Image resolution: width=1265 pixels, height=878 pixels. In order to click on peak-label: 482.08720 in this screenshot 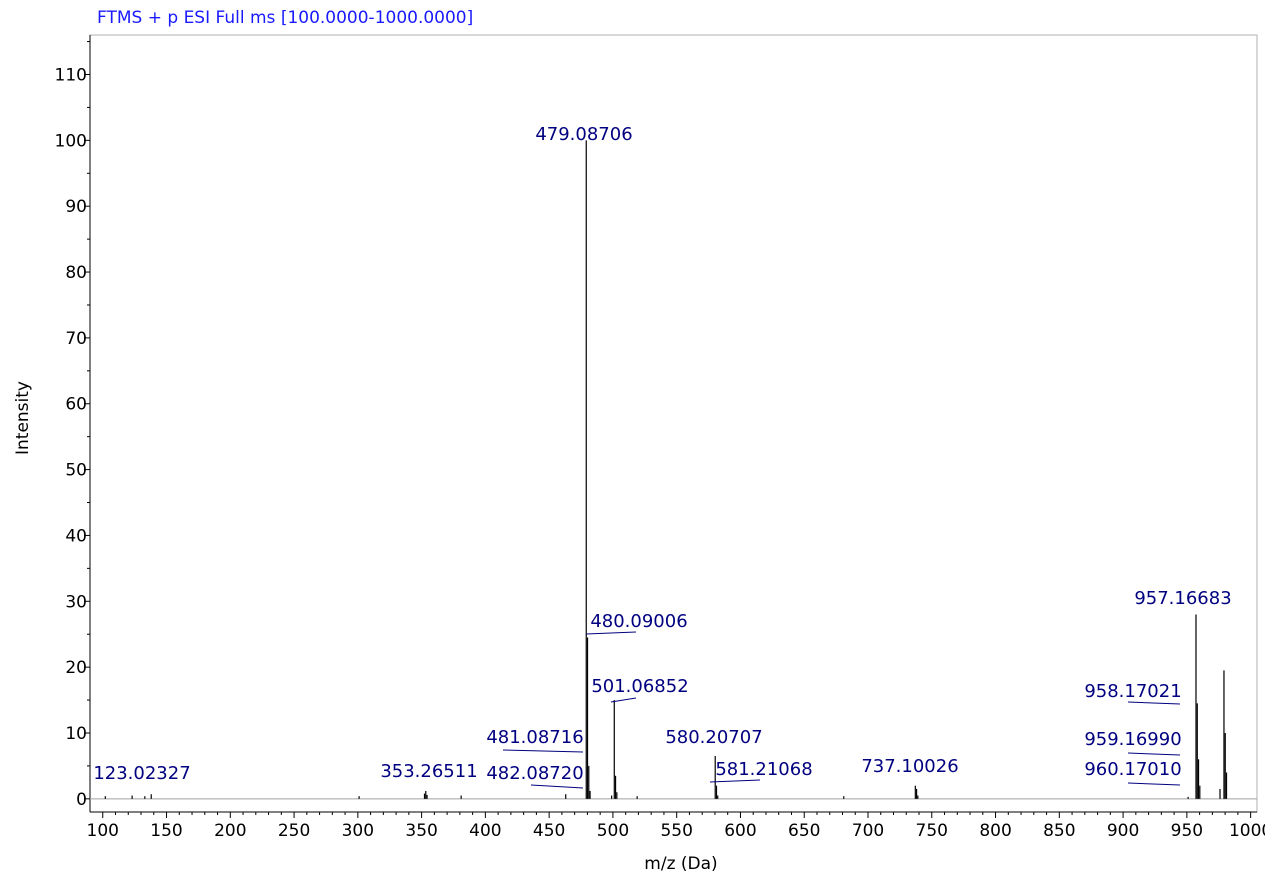, I will do `click(534, 773)`.